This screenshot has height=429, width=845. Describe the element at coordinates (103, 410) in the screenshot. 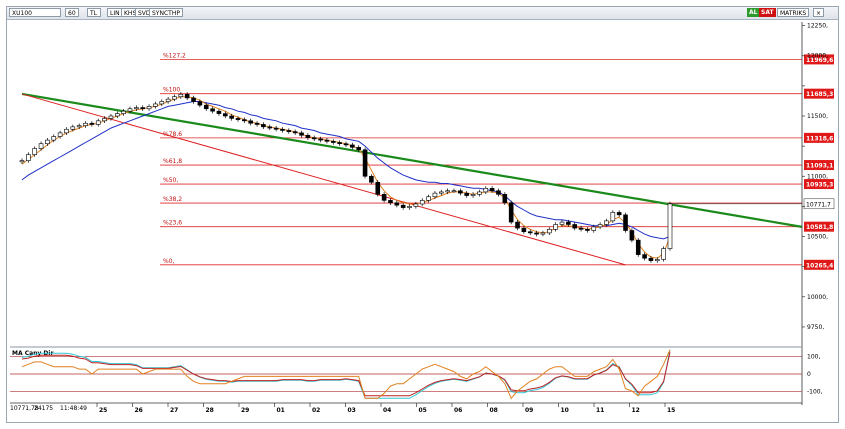

I see `date-label-0: 25` at that location.